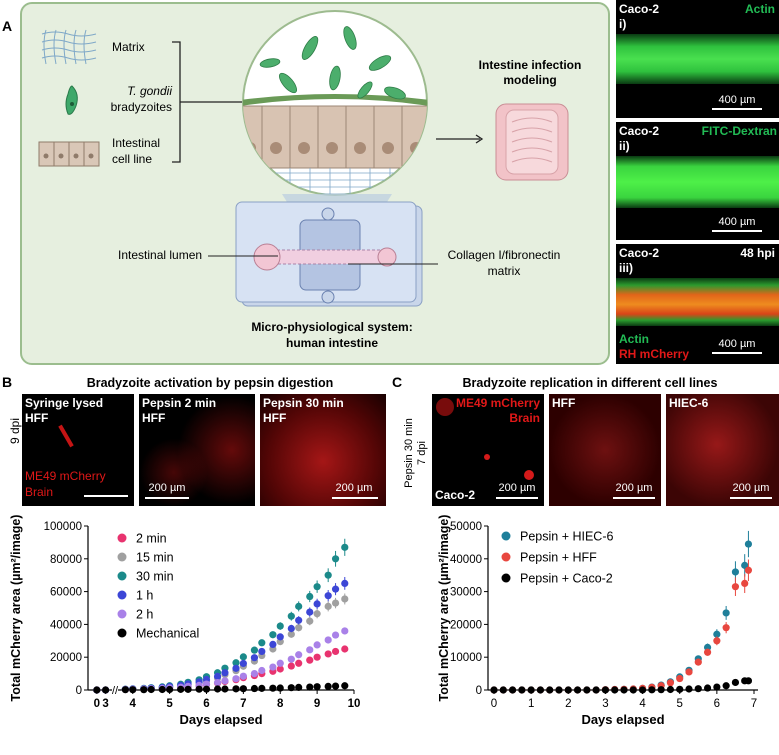  What do you see at coordinates (155, 558) in the screenshot?
I see `legend-label: 15 min` at bounding box center [155, 558].